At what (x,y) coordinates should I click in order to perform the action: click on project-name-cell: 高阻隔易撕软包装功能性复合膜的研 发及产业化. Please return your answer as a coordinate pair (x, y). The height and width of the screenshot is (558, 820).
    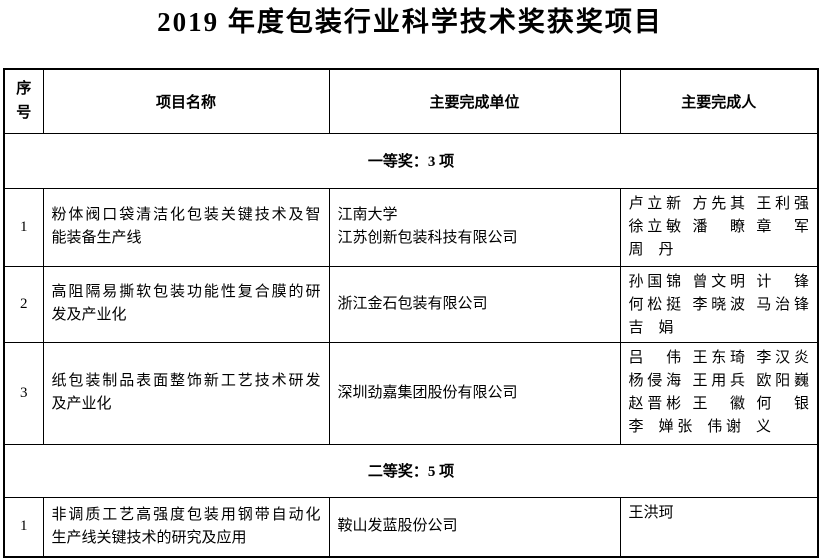
    Looking at the image, I should click on (186, 304).